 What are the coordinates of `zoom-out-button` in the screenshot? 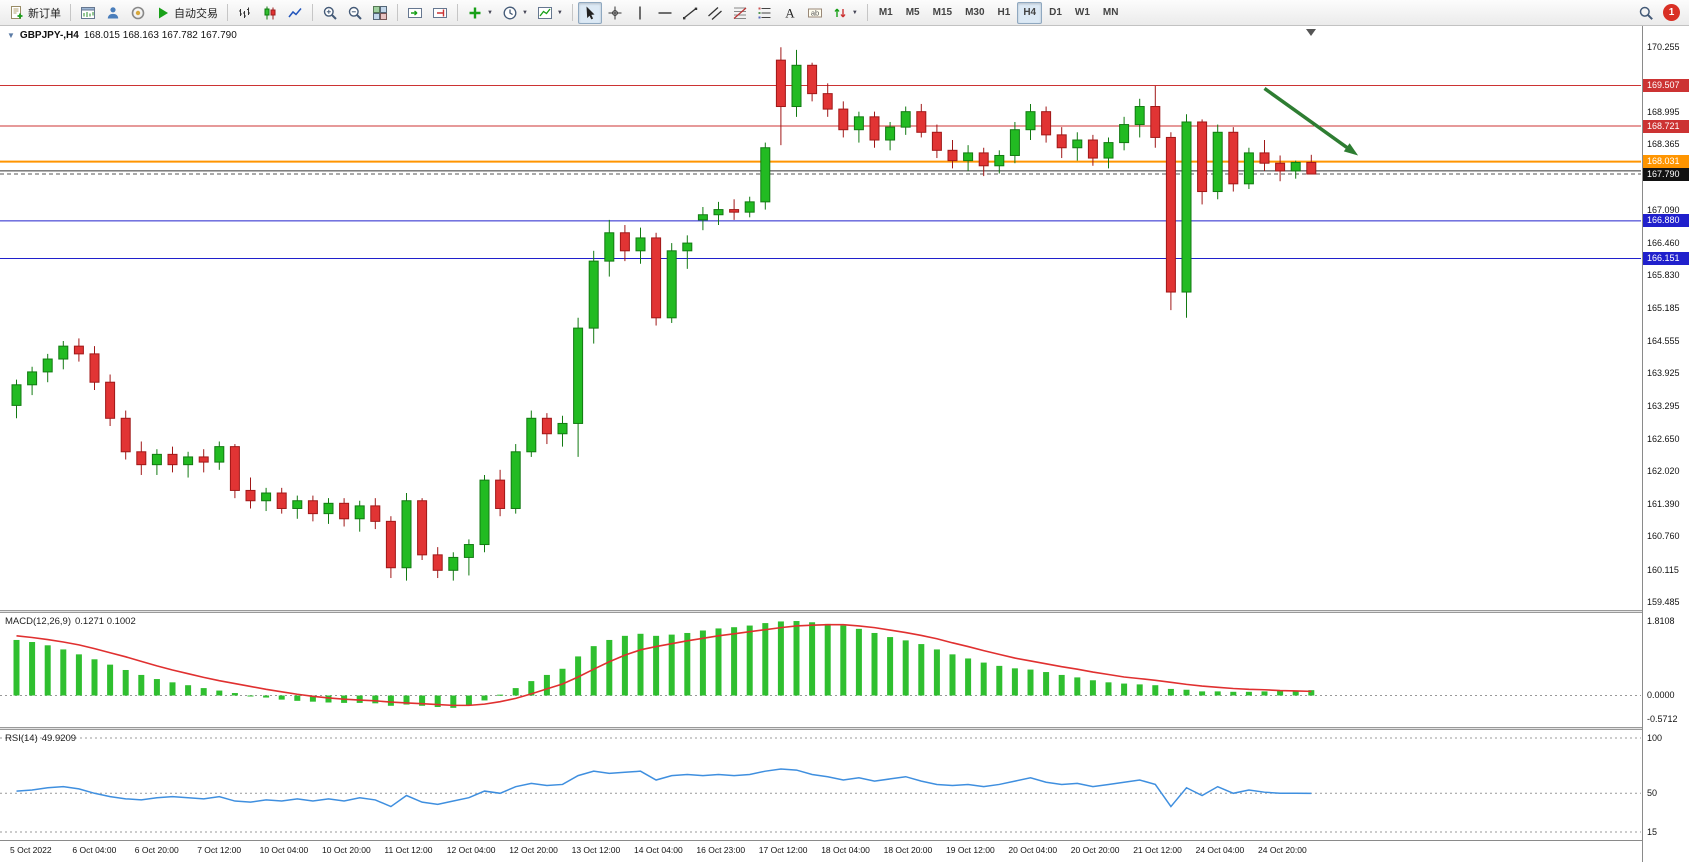 It's located at (355, 13).